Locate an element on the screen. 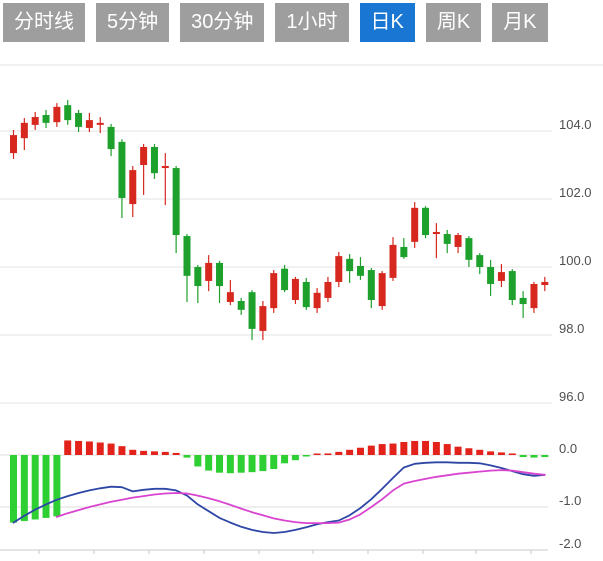 Image resolution: width=603 pixels, height=561 pixels. tab-daily-k: 日K is located at coordinates (387, 22).